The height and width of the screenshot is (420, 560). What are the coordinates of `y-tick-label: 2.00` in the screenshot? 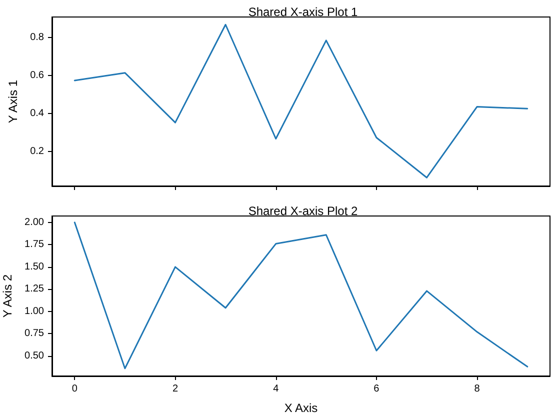 It's located at (34, 222).